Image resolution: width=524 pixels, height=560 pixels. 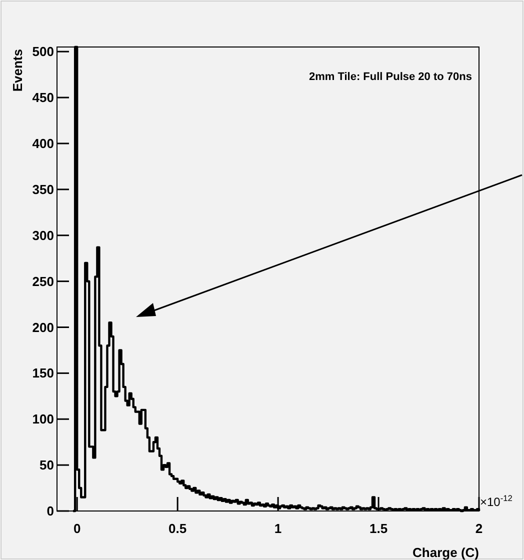 I want to click on y-tick-label: 400, so click(x=43, y=144).